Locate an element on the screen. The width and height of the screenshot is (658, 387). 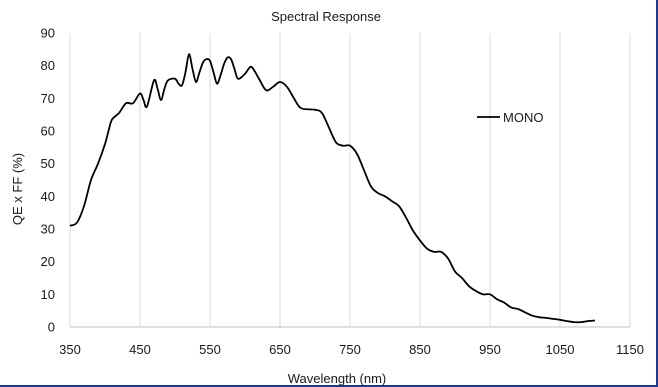
legend-label-mono: MONO is located at coordinates (523, 117).